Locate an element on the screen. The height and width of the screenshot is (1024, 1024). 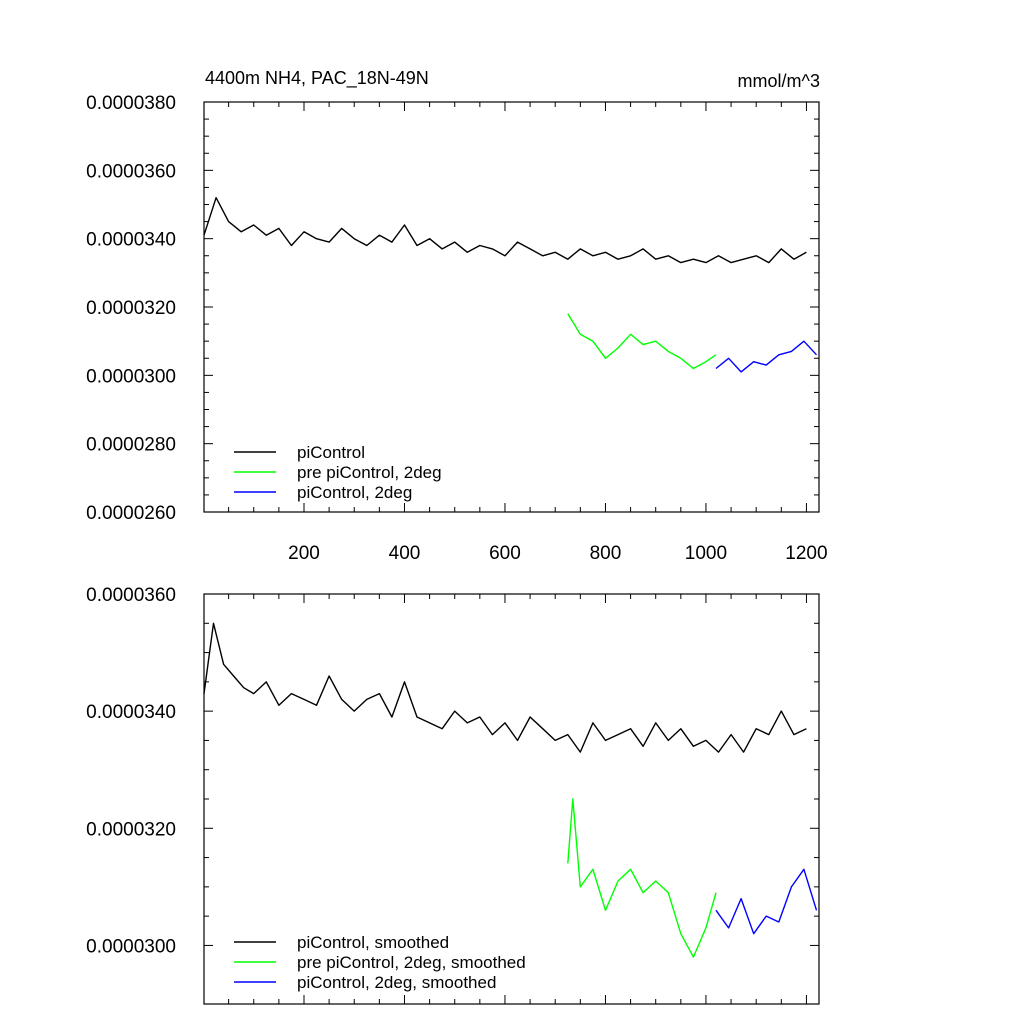
x-tick-label: 200 is located at coordinates (304, 553).